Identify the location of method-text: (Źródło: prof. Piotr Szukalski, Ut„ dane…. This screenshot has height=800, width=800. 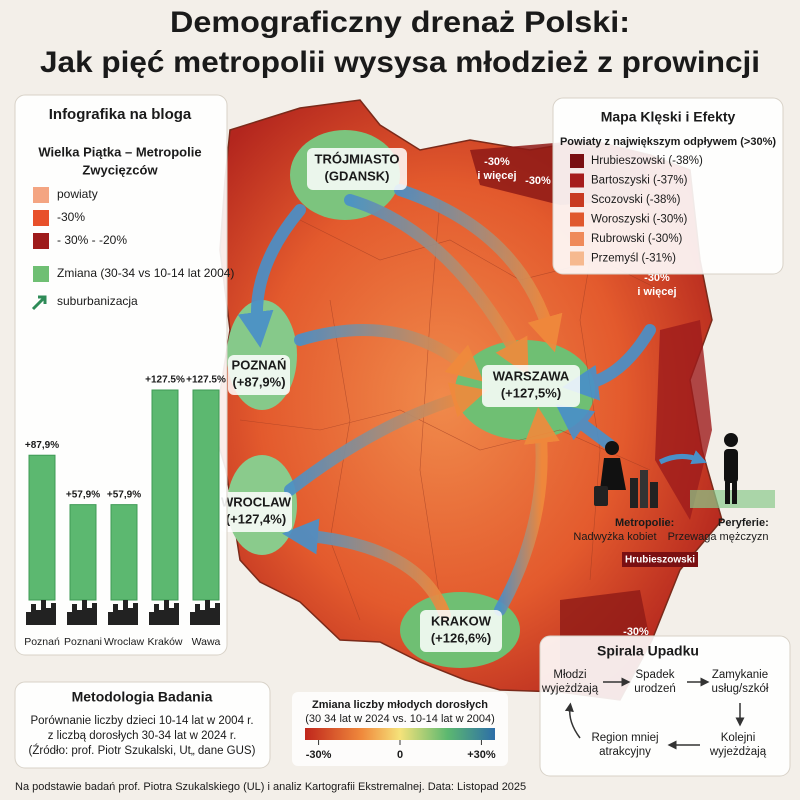
(142, 750).